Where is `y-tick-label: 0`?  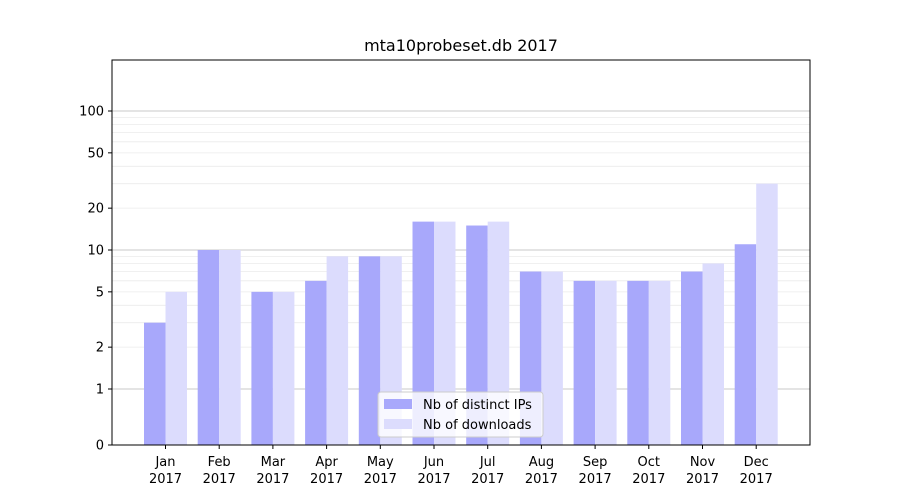 y-tick-label: 0 is located at coordinates (100, 446).